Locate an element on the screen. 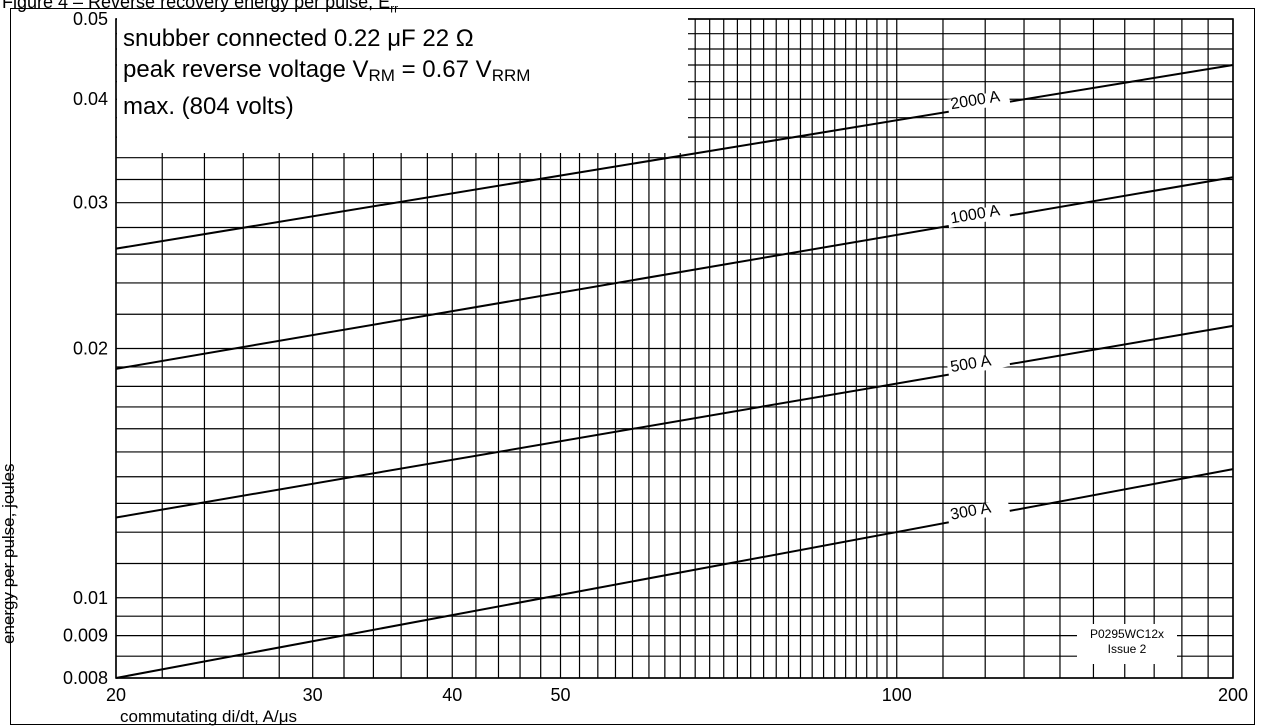 This screenshot has width=1266, height=727. document-code: P0295WC12x is located at coordinates (1127, 634).